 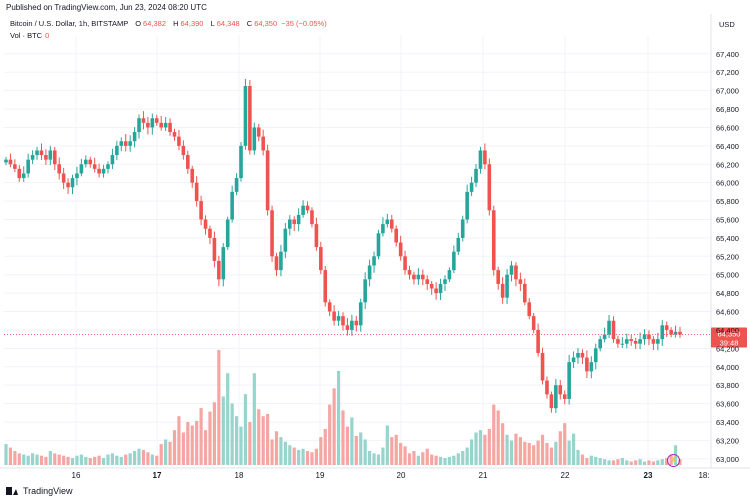 What do you see at coordinates (391, 475) in the screenshot?
I see `time-axis: 16 17 18 19 20 21 22 23 18:` at bounding box center [391, 475].